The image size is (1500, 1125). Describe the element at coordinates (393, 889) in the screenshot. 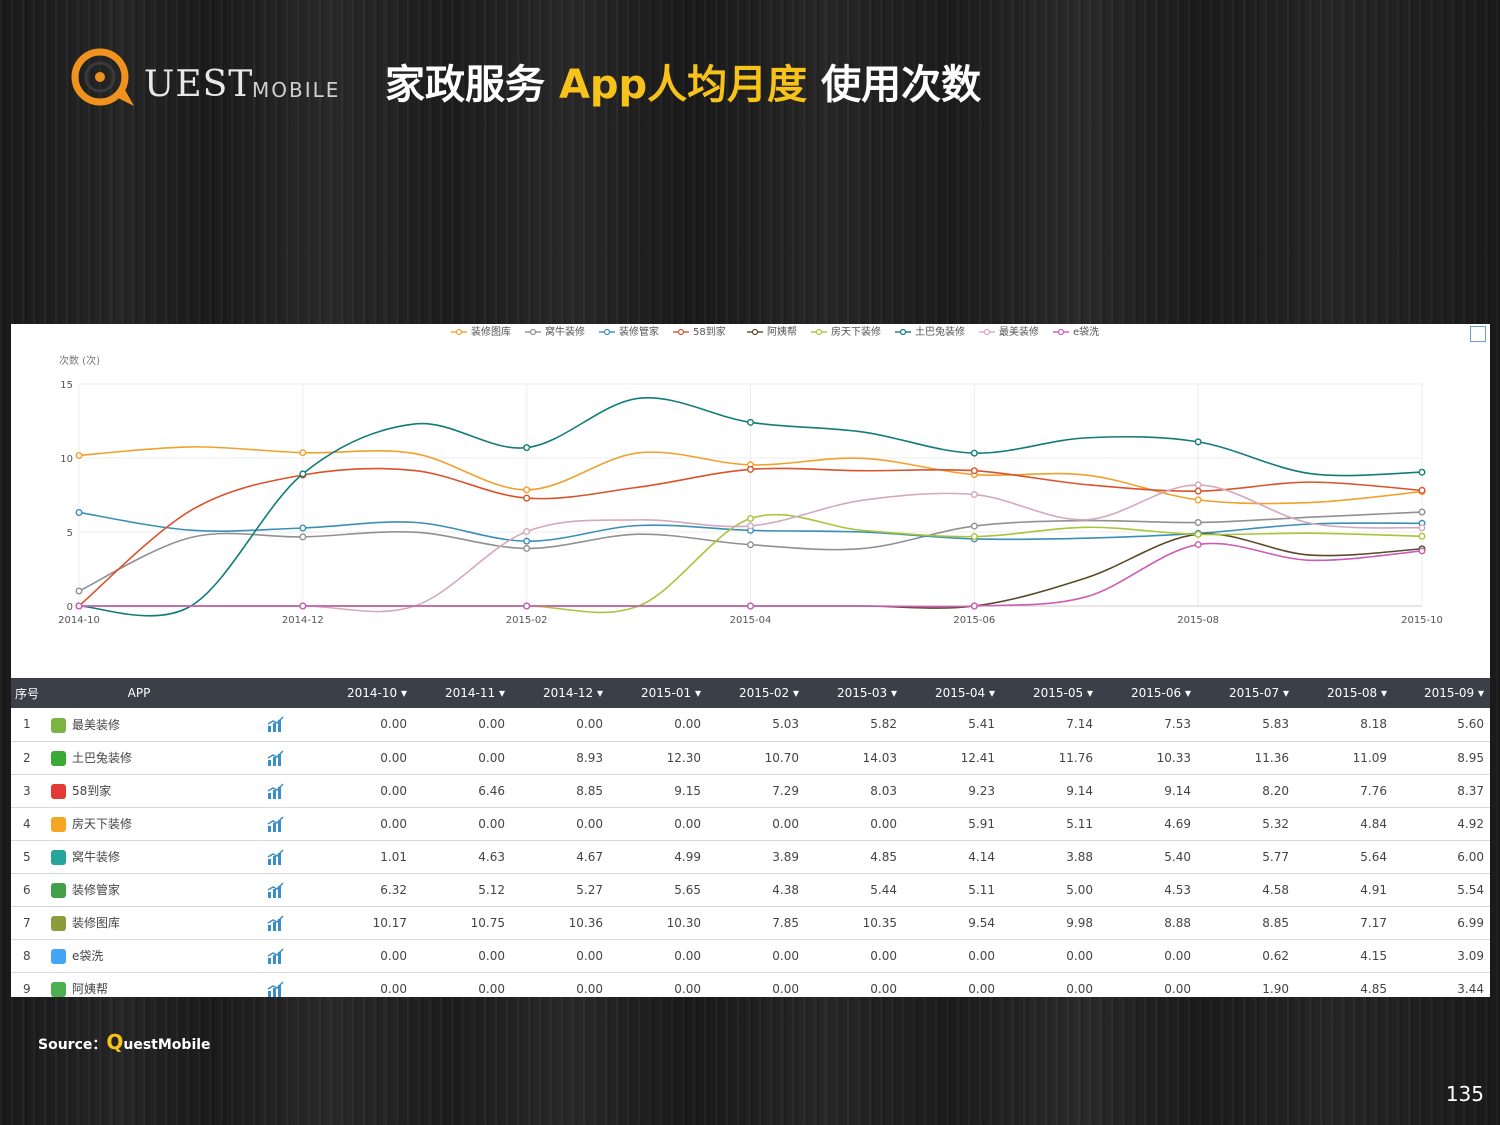

I see `value-cell: 6.32` at that location.